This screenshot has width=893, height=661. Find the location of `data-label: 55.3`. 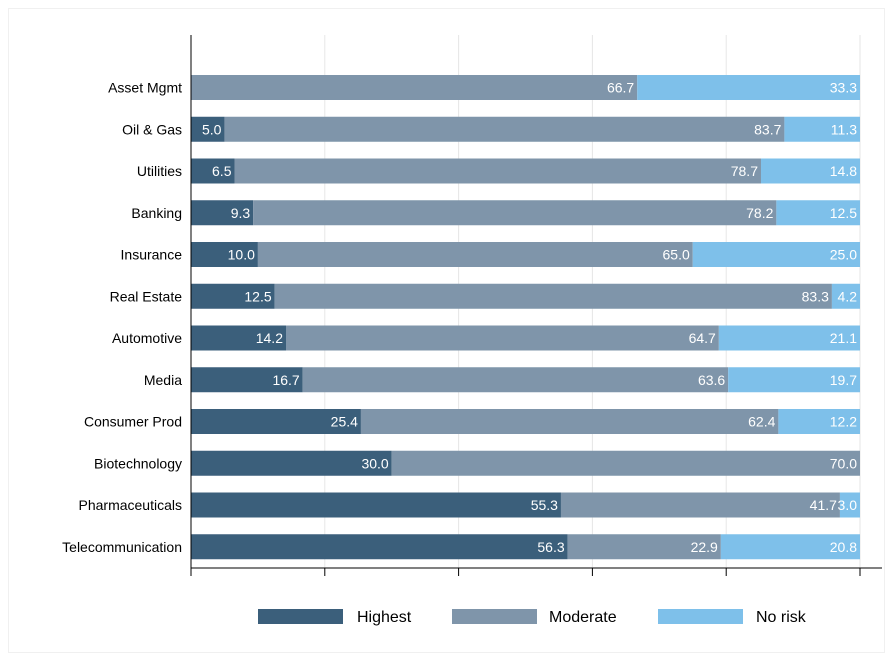

data-label: 55.3 is located at coordinates (544, 505).